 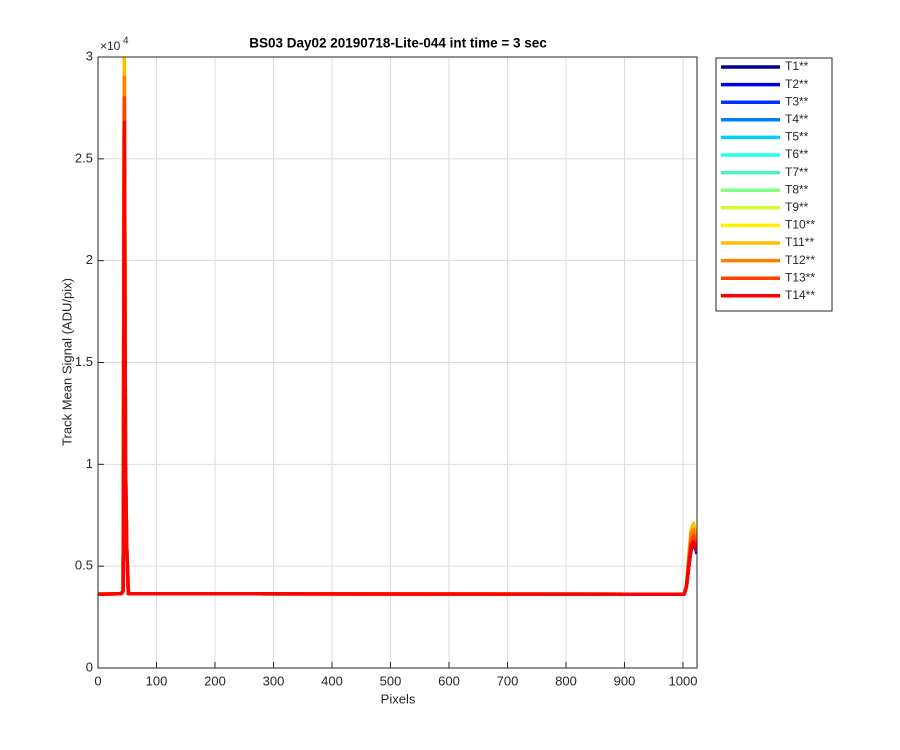 I want to click on y-tick-label: 2.5, so click(x=84, y=157).